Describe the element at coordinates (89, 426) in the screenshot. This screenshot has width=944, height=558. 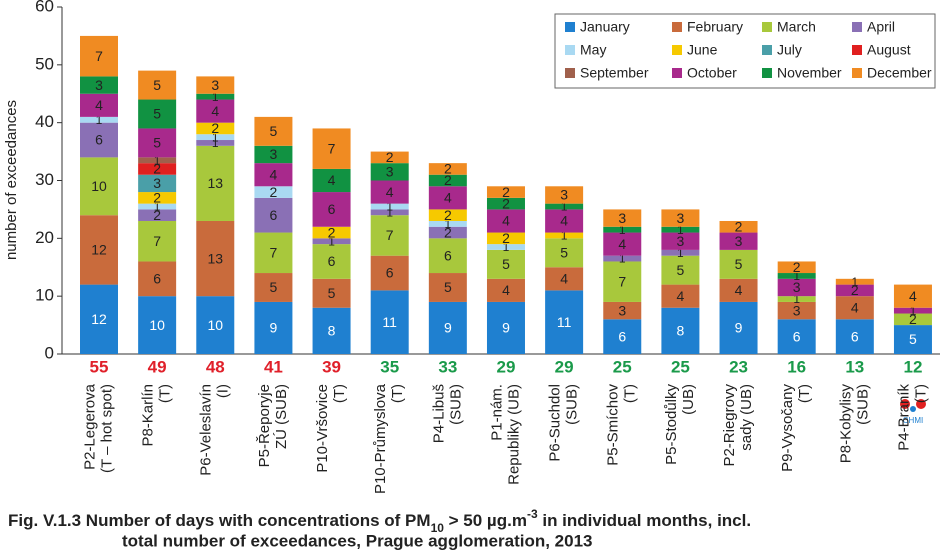
I see `x-tick-label: P2-Legerova` at that location.